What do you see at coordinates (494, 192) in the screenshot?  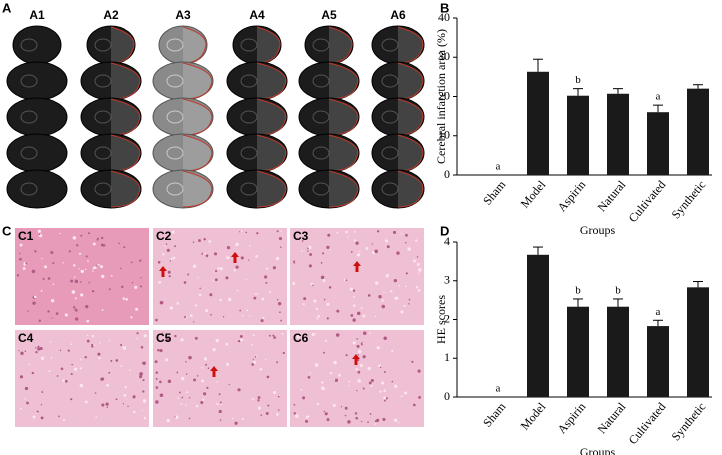 I see `x-tick-label: Sham` at bounding box center [494, 192].